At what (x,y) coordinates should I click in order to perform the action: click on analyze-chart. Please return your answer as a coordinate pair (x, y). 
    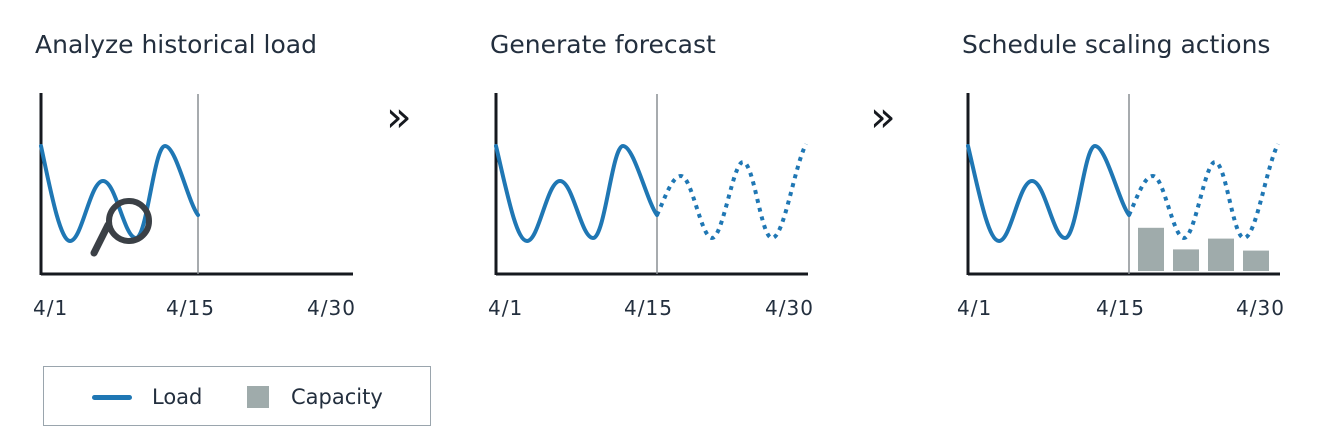
    Looking at the image, I should click on (196, 184).